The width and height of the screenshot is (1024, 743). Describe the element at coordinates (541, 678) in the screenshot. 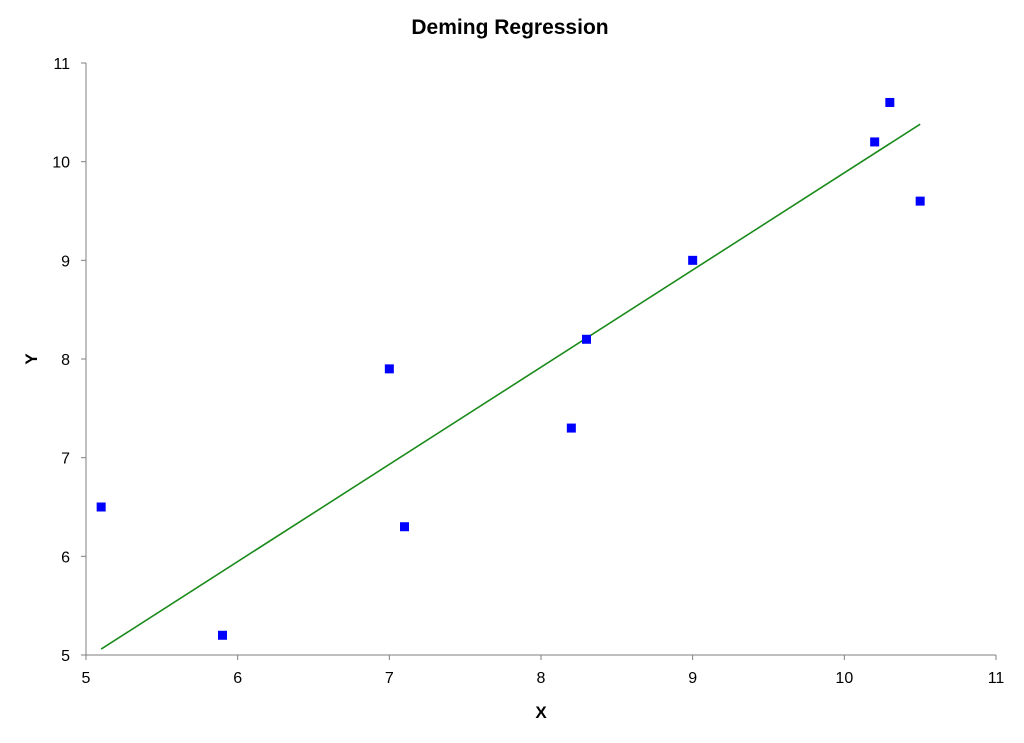

I see `x-tick-label: 8` at that location.